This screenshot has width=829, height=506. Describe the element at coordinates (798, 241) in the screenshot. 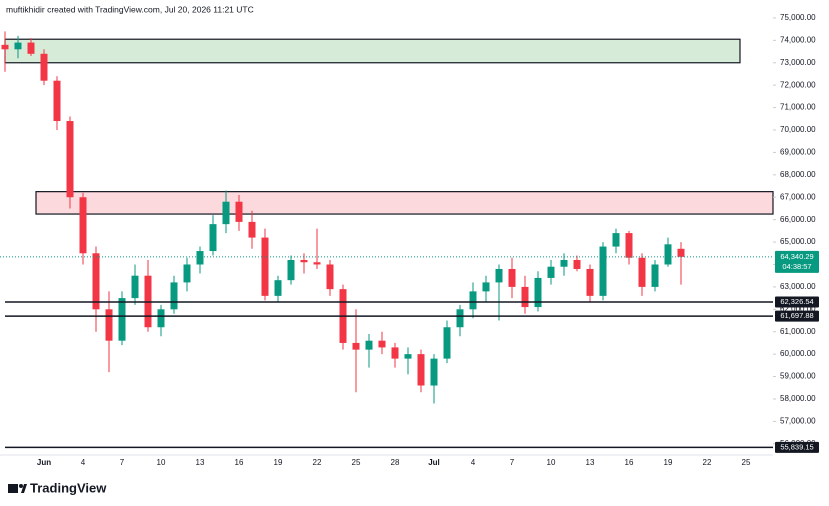

I see `y-tick-label: 65,000.00` at that location.